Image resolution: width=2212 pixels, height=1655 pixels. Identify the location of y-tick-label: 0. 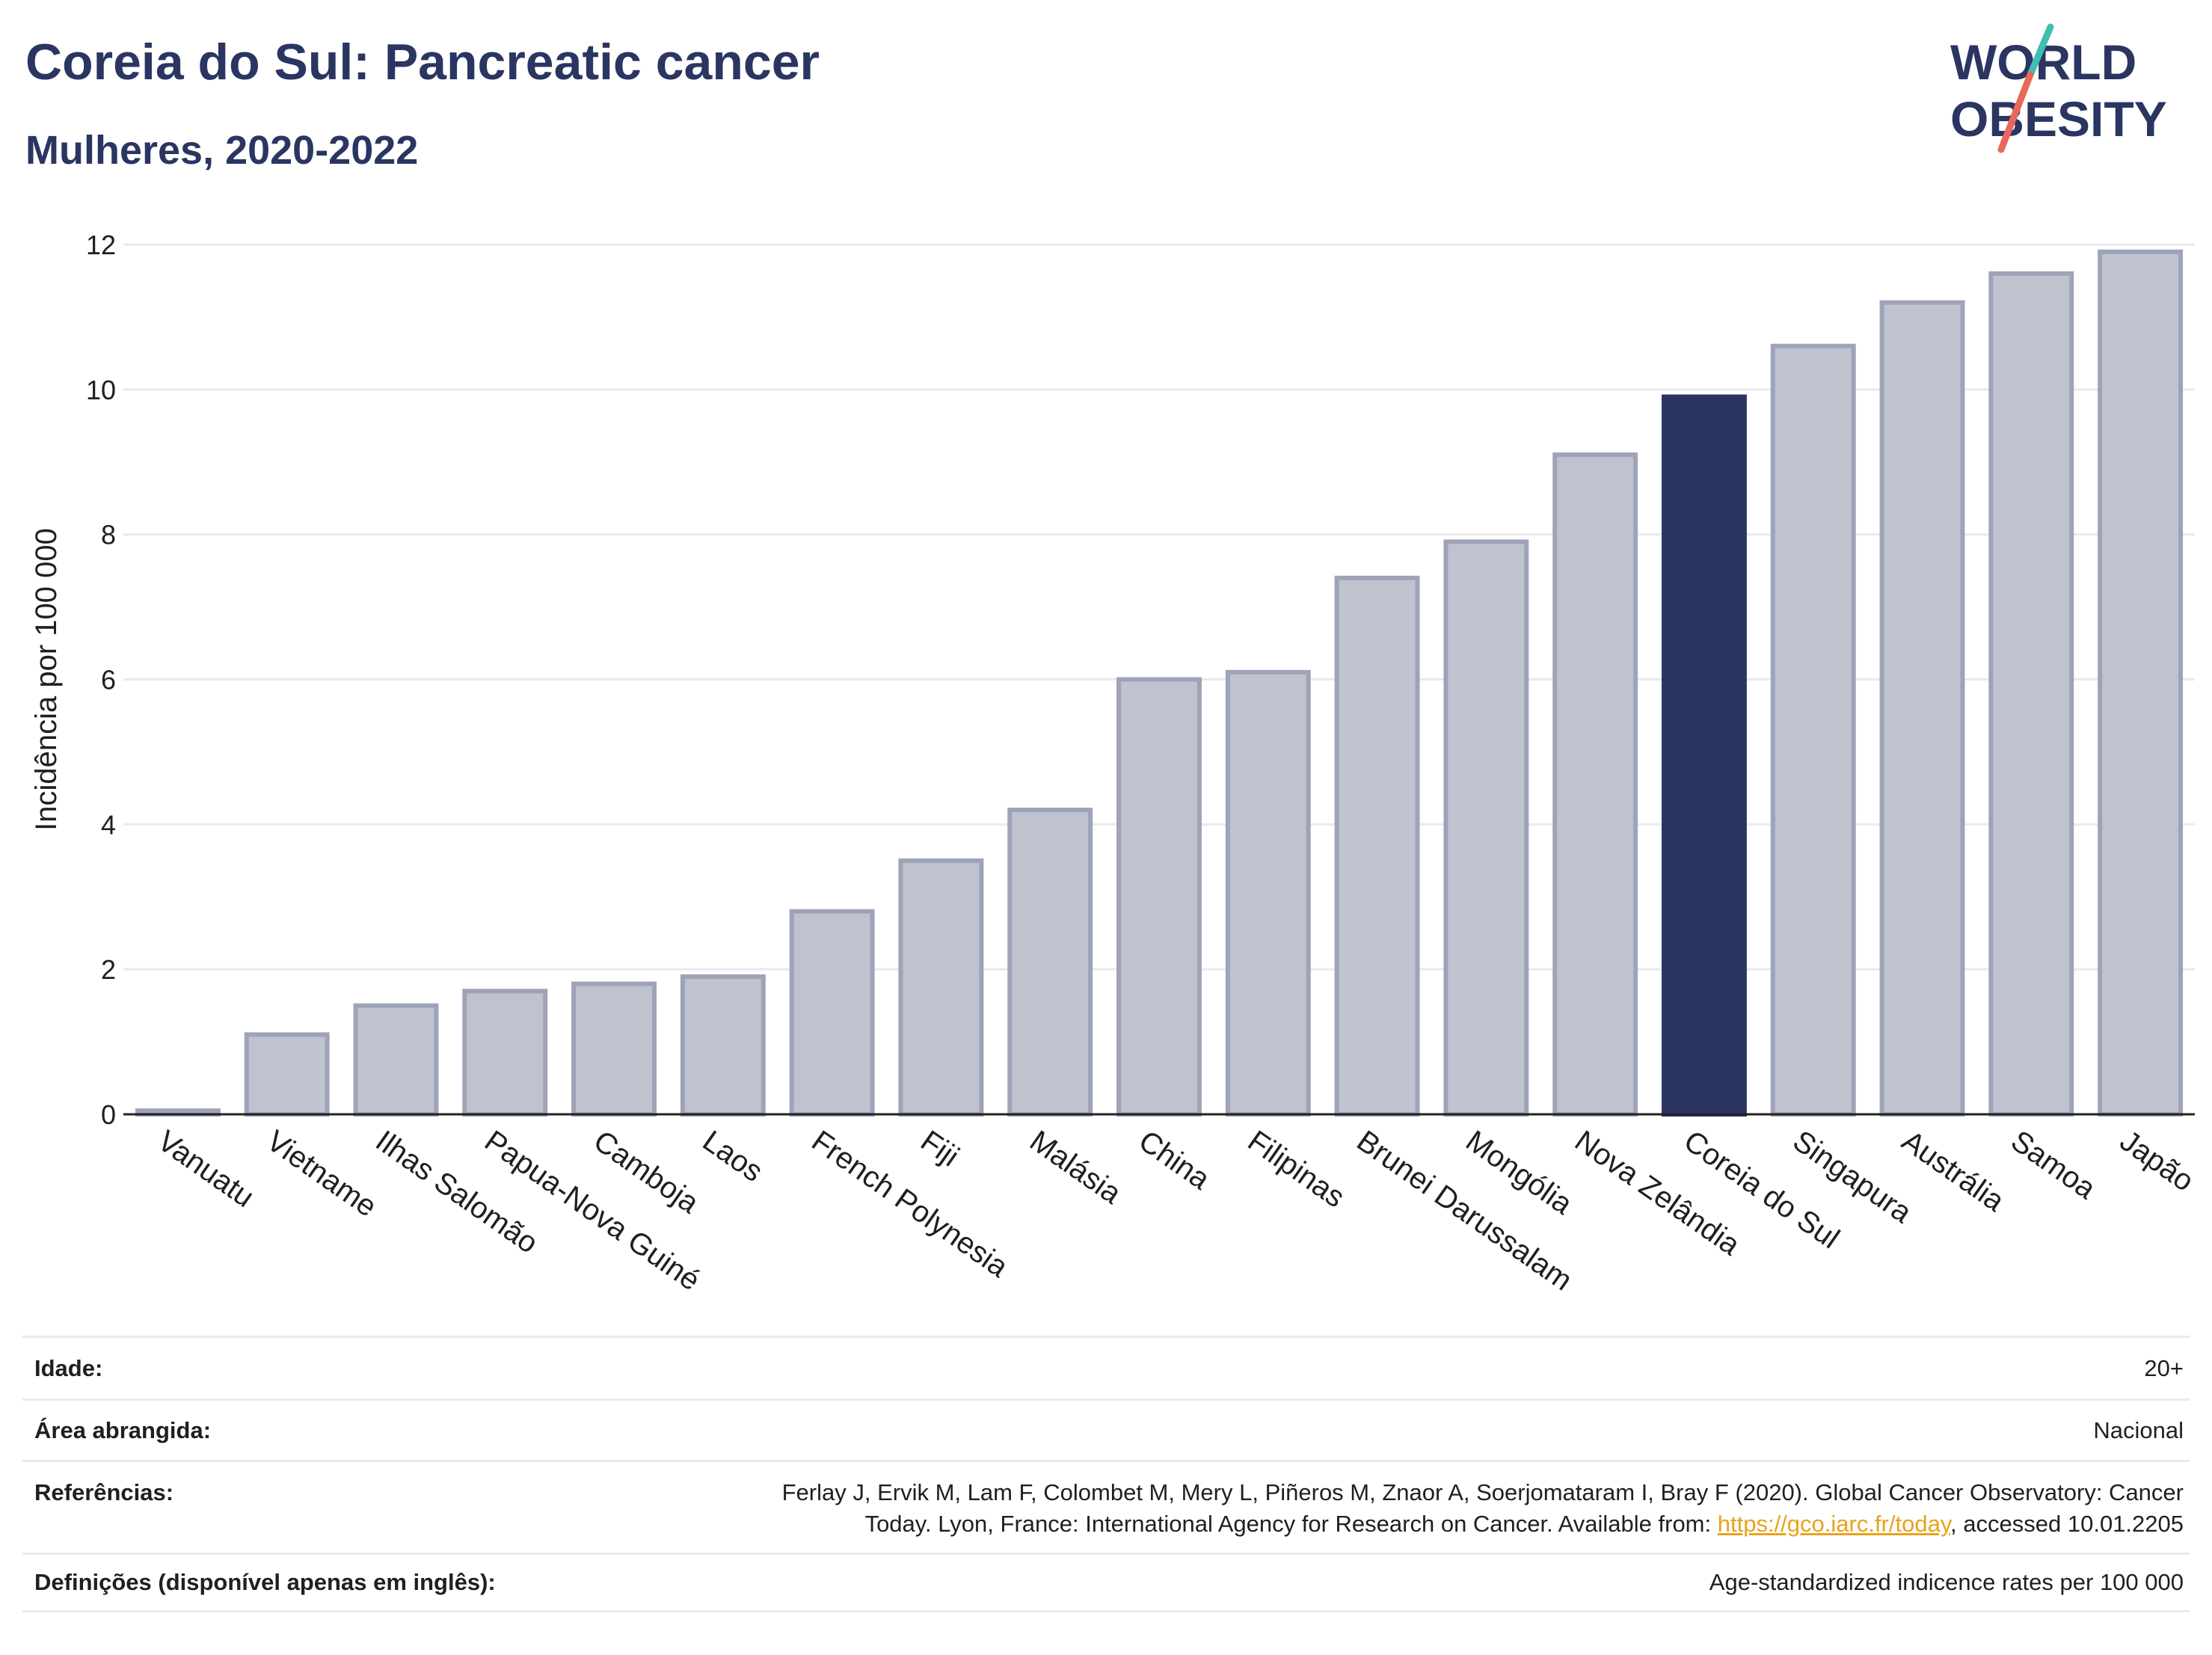
(108, 1114).